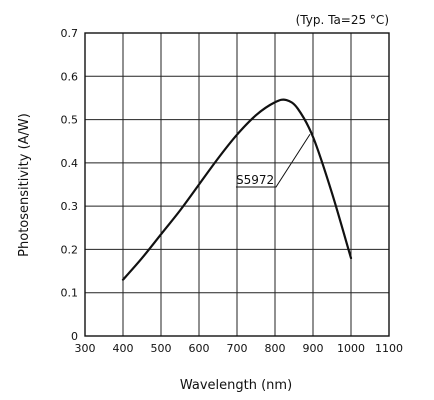 Image resolution: width=434 pixels, height=400 pixels. What do you see at coordinates (24, 185) in the screenshot?
I see `y-axis-label: Photosensitivity (A/W)` at bounding box center [24, 185].